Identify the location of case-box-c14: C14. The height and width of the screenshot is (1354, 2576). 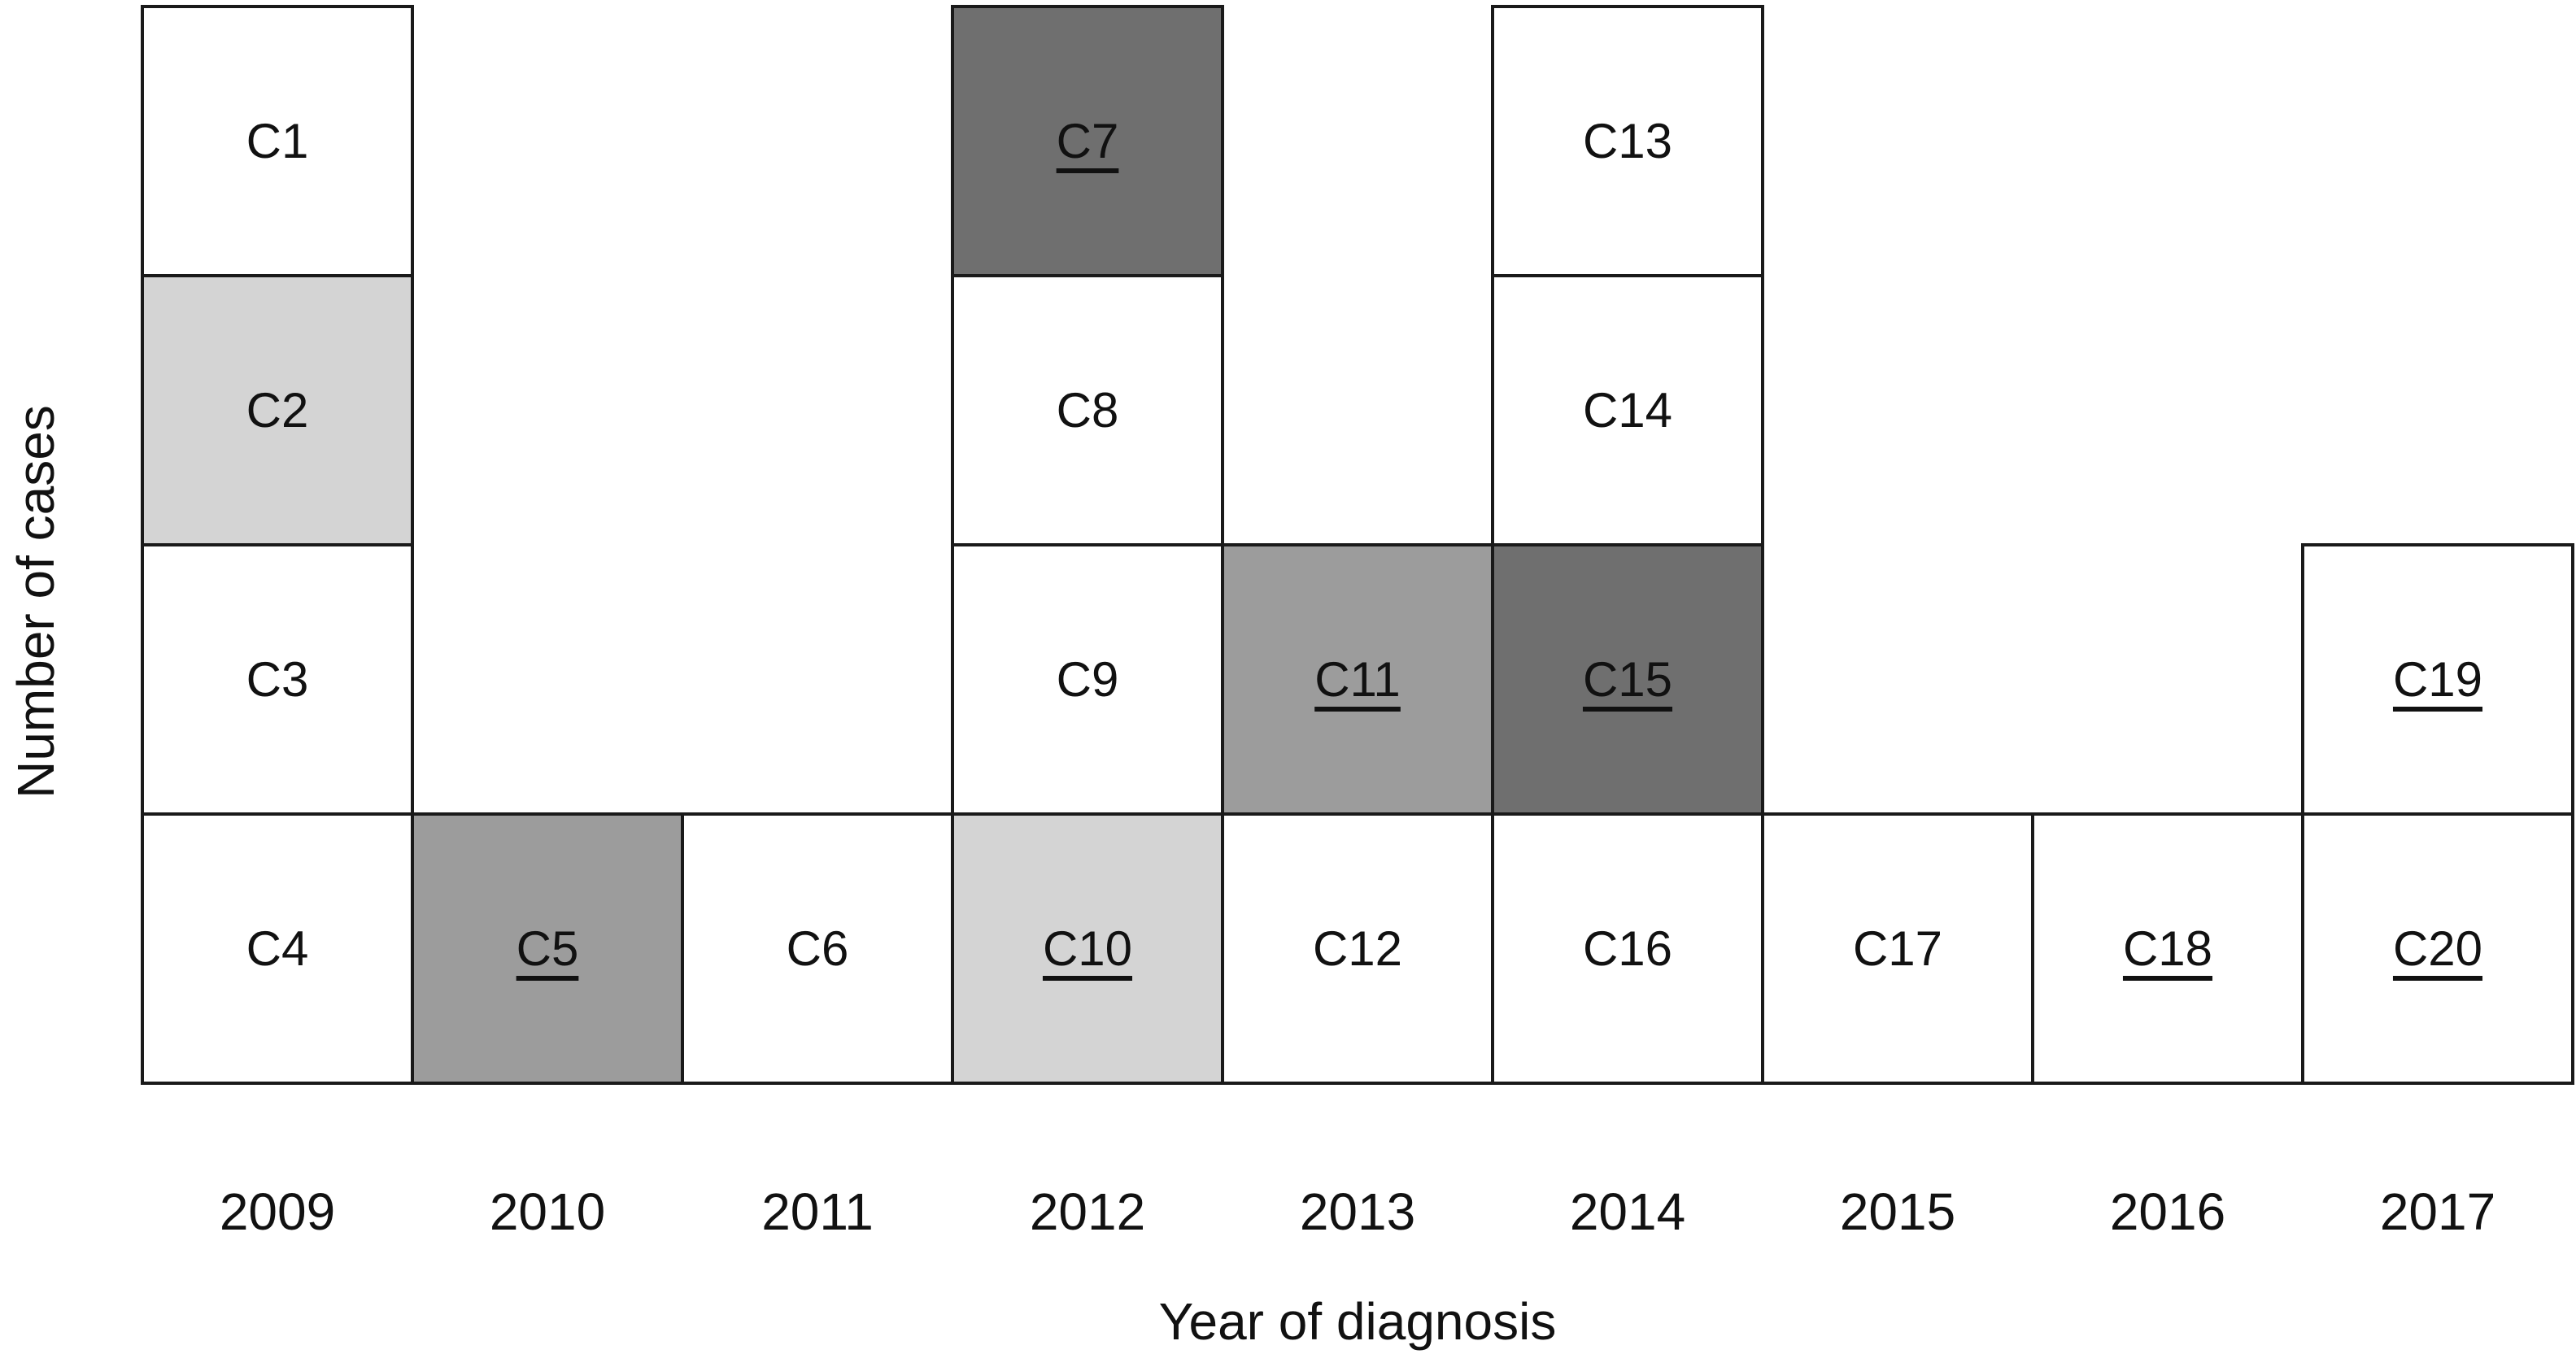
(1627, 410).